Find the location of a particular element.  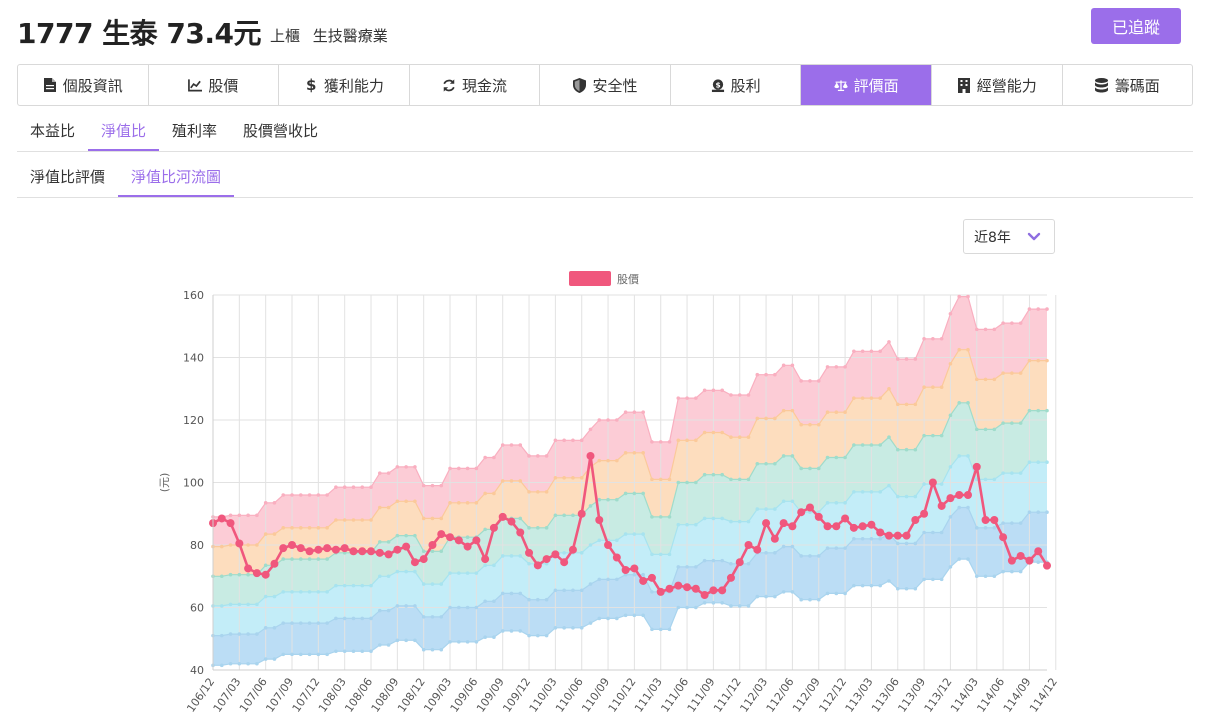

subtab-pb-river: 淨值比河流圖 is located at coordinates (176, 177).